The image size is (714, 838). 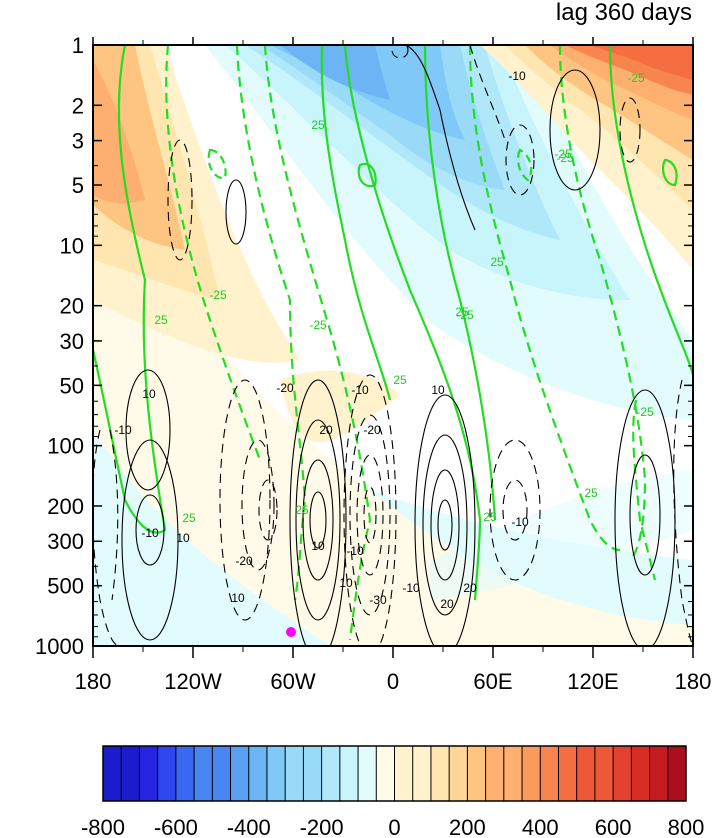 What do you see at coordinates (72, 306) in the screenshot?
I see `y-tick-label: 20` at bounding box center [72, 306].